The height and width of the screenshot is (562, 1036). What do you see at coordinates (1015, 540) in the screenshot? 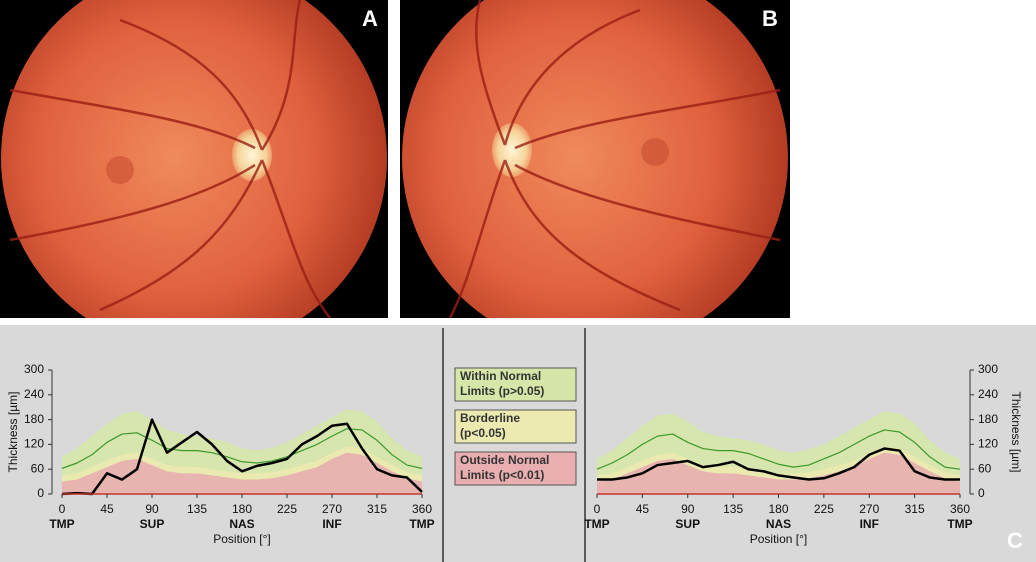
I see `panel-label: C` at bounding box center [1015, 540].